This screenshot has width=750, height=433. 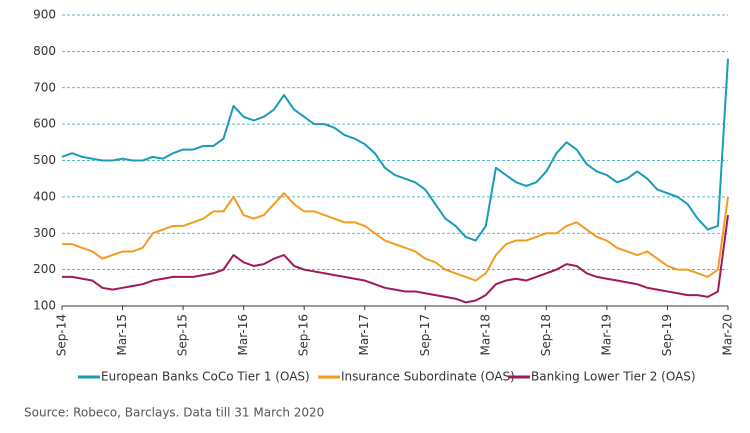 What do you see at coordinates (243, 334) in the screenshot?
I see `x-tick-label: Mar-16` at bounding box center [243, 334].